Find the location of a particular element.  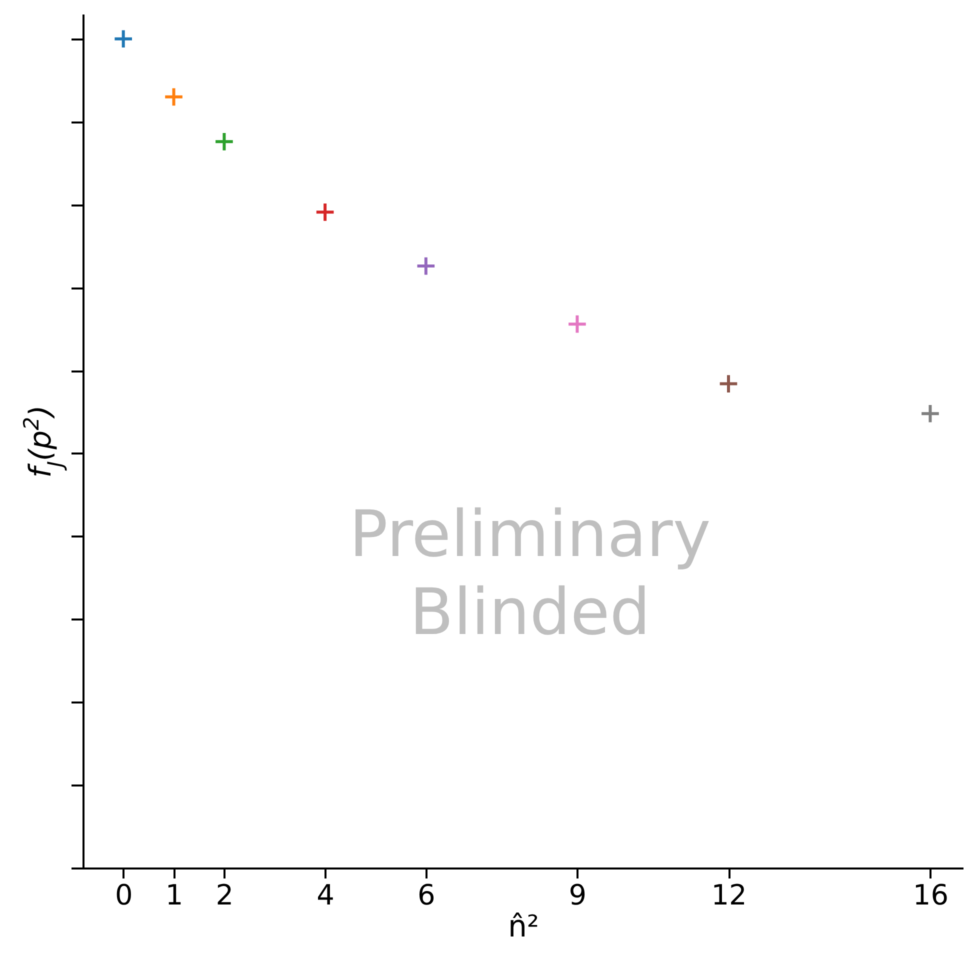

x-tick-label: 0 is located at coordinates (123, 895).